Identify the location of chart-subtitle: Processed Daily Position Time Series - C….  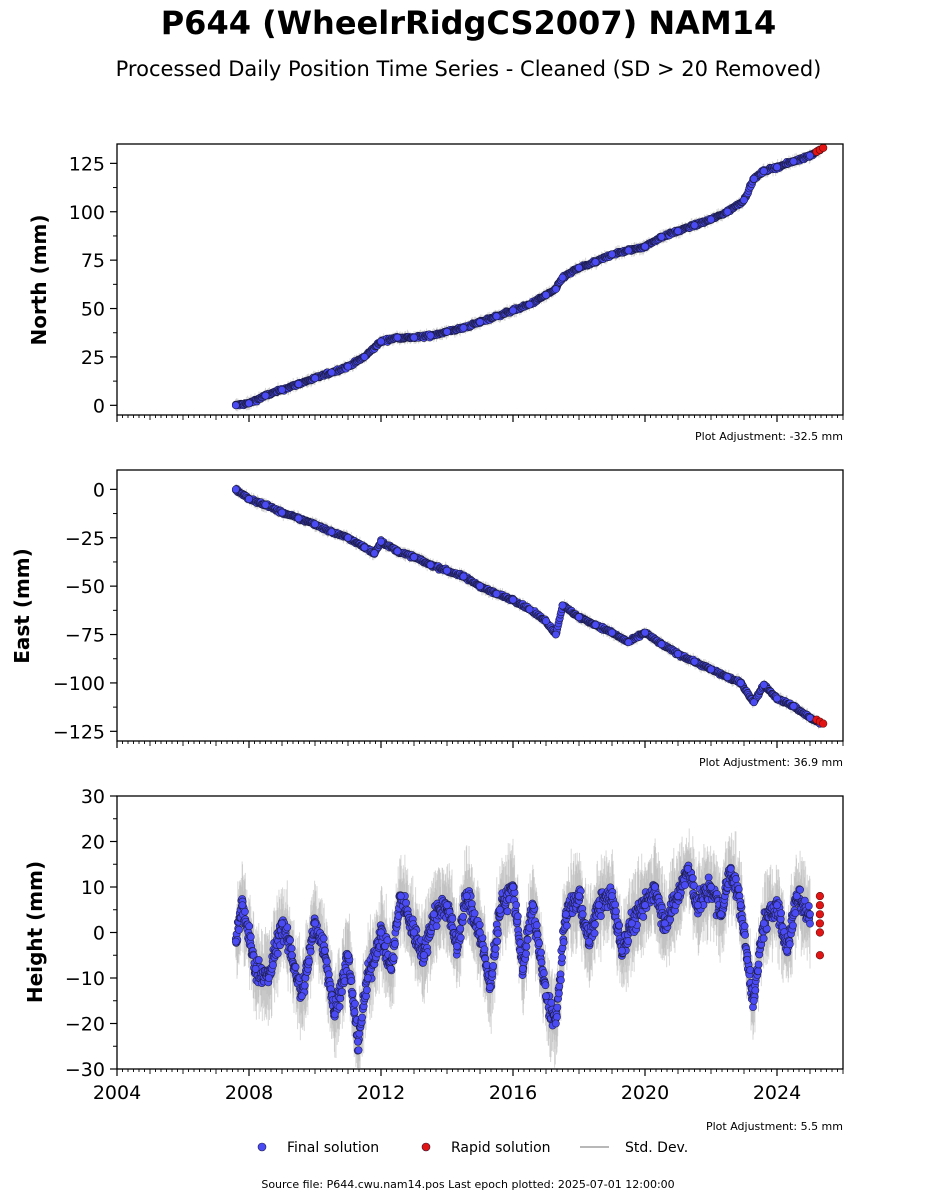
(468, 69).